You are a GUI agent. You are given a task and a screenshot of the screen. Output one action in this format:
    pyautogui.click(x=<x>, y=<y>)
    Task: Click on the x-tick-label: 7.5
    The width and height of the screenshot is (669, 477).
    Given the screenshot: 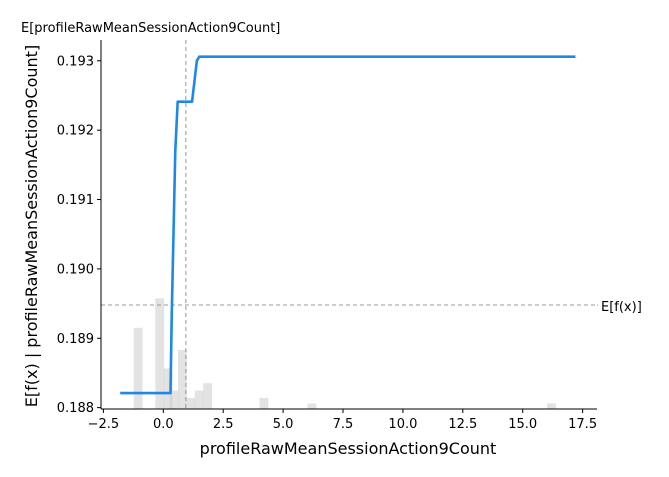 What is the action you would take?
    pyautogui.click(x=343, y=424)
    